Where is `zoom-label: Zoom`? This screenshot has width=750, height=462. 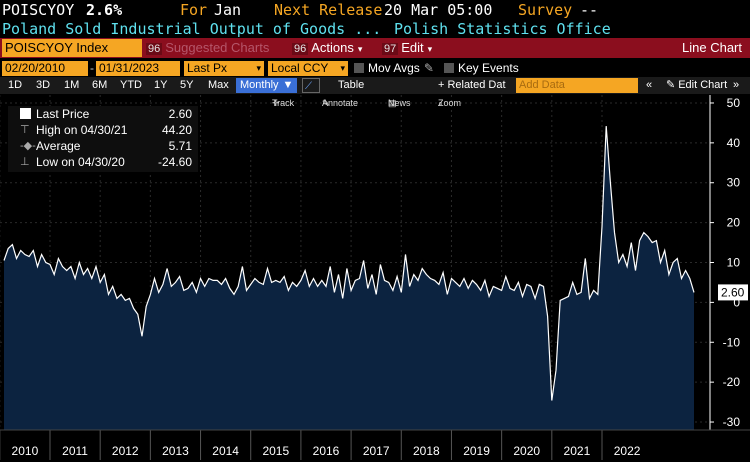
zoom-label: Zoom is located at coordinates (450, 103).